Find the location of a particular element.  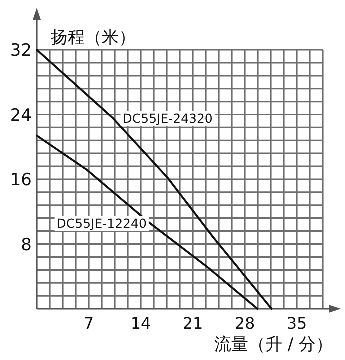

y-tick-label: 32 is located at coordinates (21, 51).